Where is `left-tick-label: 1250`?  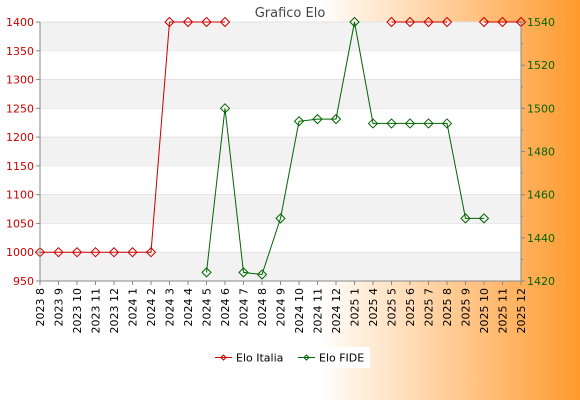 left-tick-label: 1250 is located at coordinates (20, 108).